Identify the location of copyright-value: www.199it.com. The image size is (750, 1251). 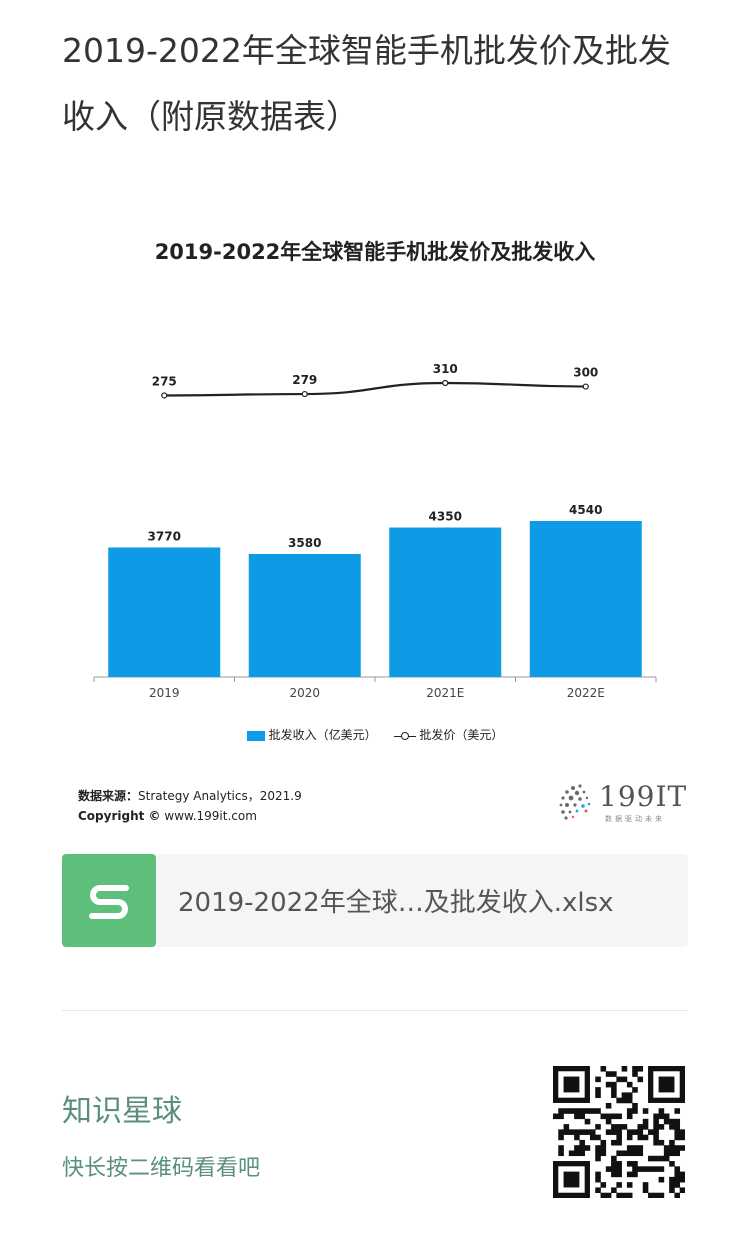
(210, 816).